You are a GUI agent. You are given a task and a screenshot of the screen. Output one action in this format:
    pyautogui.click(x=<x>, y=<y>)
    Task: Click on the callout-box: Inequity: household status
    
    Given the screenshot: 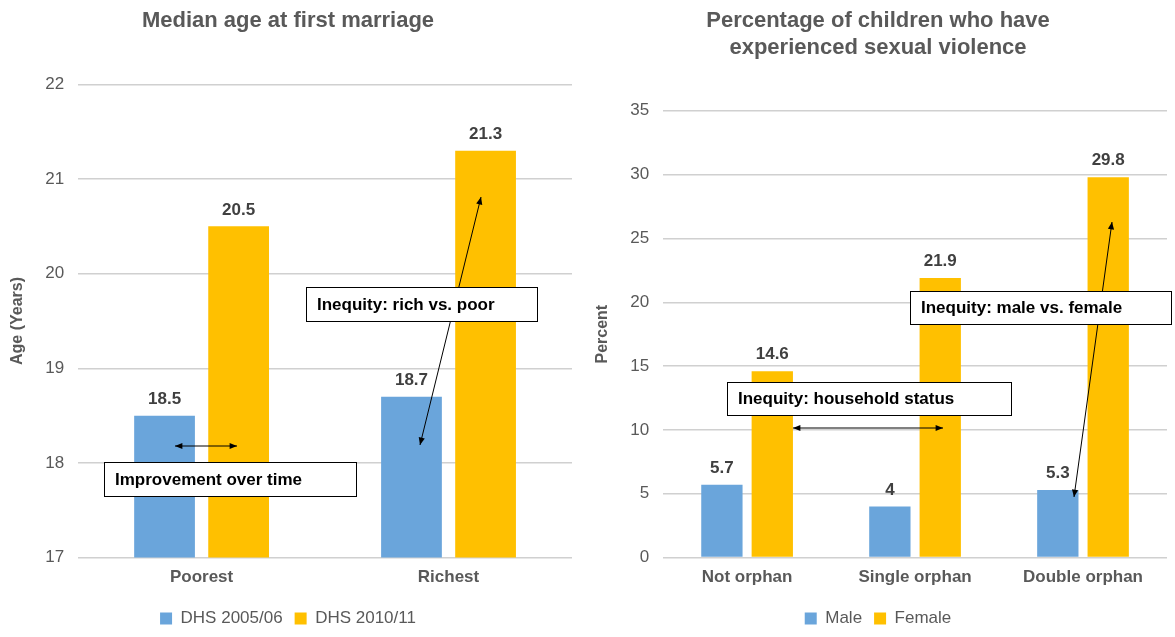 What is the action you would take?
    pyautogui.click(x=869, y=399)
    